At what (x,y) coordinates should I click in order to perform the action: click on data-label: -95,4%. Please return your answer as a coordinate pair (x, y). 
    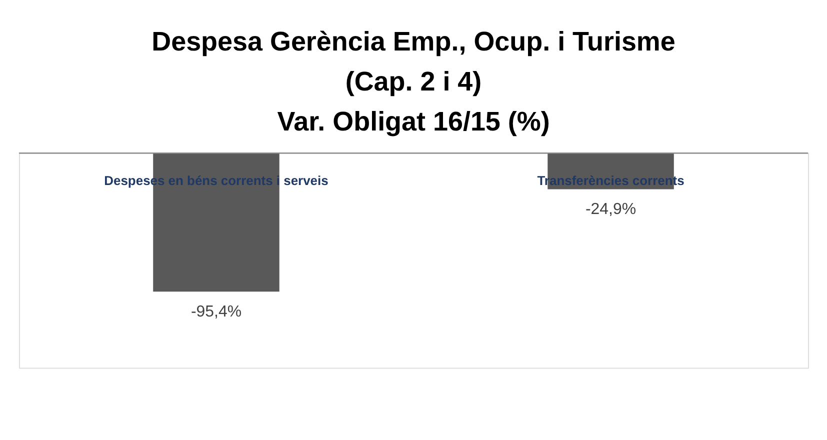
    Looking at the image, I should click on (216, 312).